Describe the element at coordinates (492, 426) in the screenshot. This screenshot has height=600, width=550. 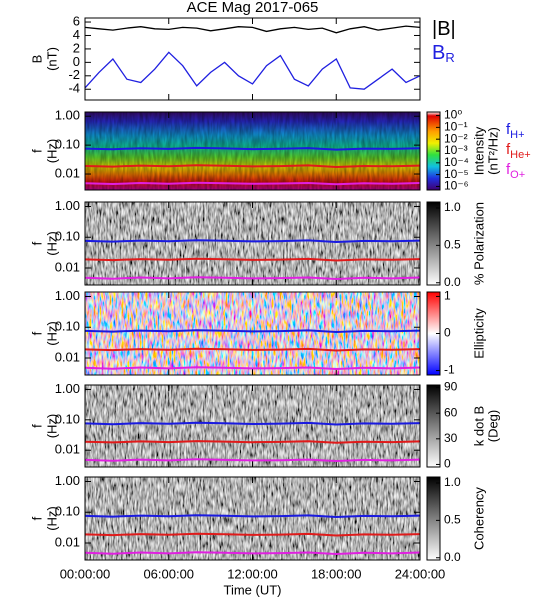
I see `colorbar-label: (Deg)` at that location.